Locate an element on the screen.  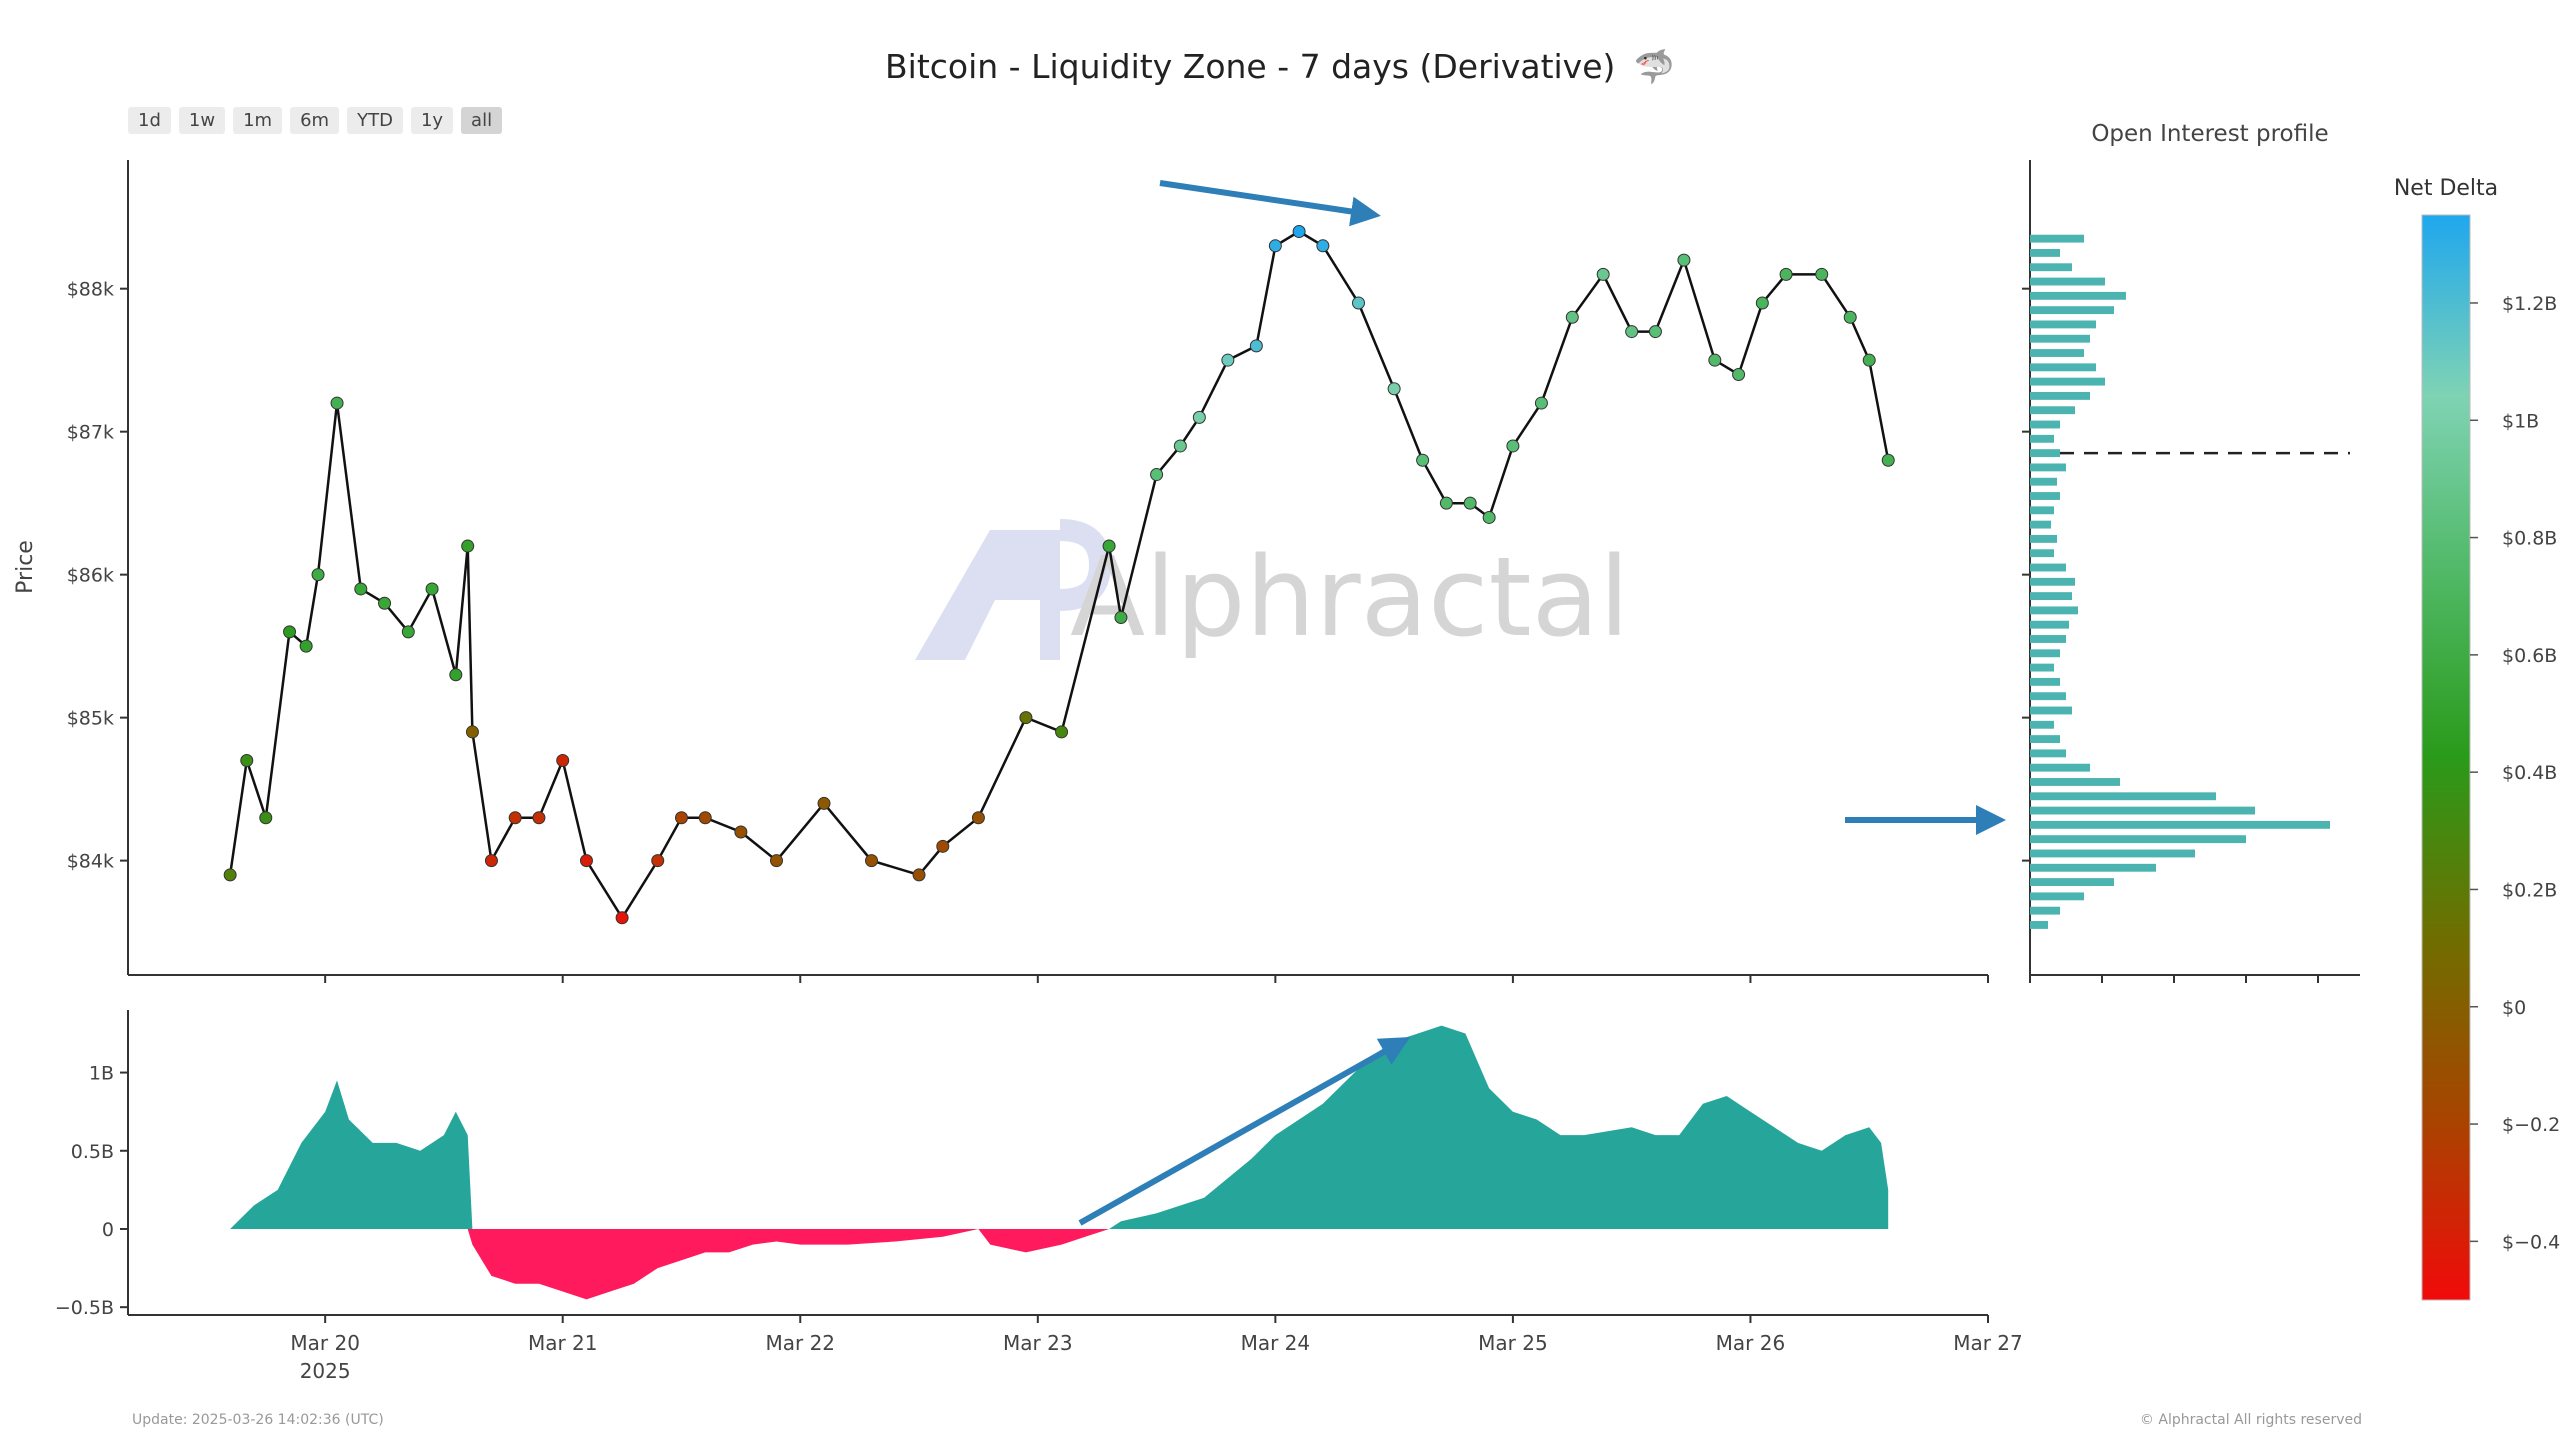
time-x-tick-label: Mar 20 is located at coordinates (325, 1343).